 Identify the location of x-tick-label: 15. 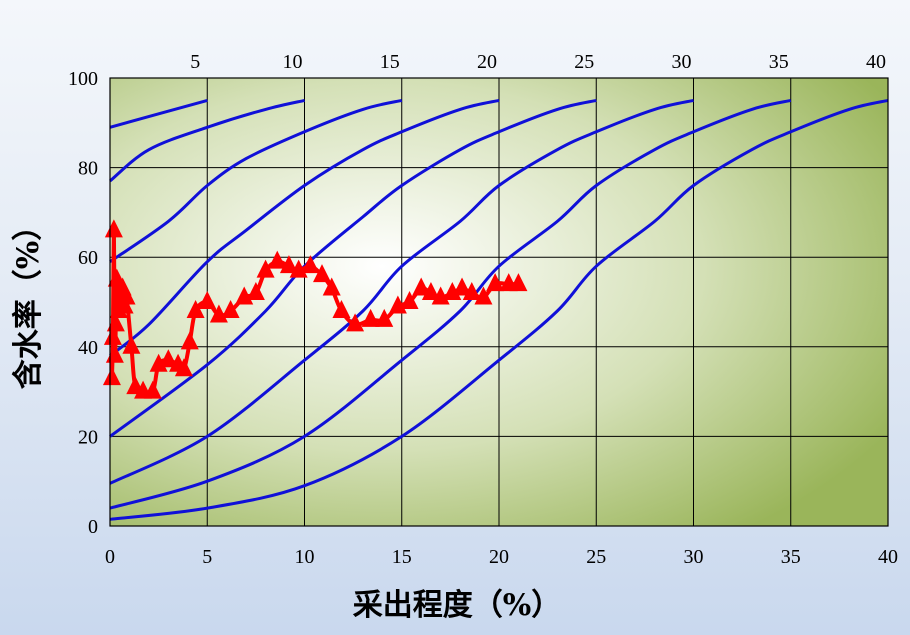
(402, 557).